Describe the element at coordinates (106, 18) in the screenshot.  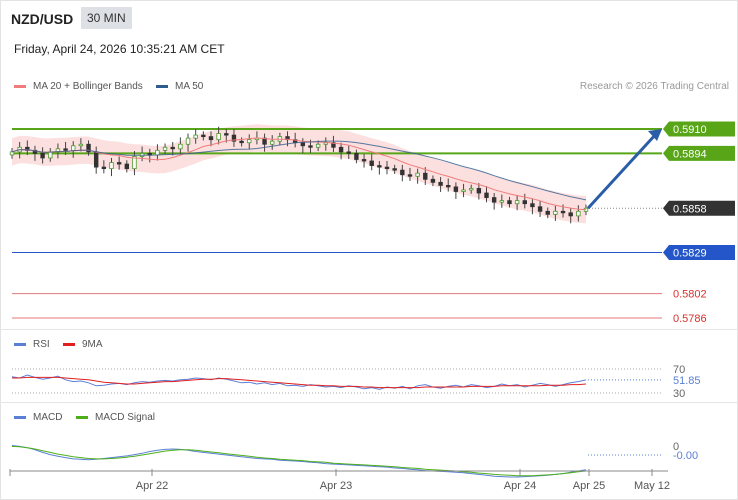
I see `timeframe-badge: 30 MIN` at that location.